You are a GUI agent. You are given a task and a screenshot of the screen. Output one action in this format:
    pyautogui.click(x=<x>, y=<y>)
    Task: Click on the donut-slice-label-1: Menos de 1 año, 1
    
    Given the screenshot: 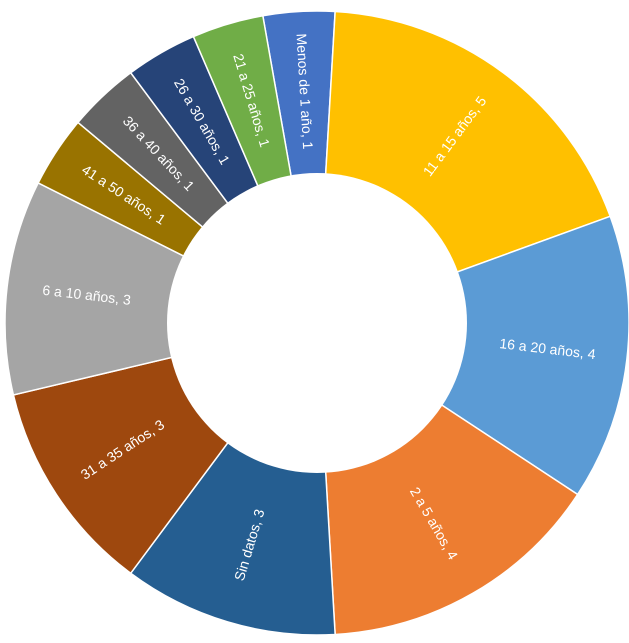 What is the action you would take?
    pyautogui.click(x=304, y=91)
    